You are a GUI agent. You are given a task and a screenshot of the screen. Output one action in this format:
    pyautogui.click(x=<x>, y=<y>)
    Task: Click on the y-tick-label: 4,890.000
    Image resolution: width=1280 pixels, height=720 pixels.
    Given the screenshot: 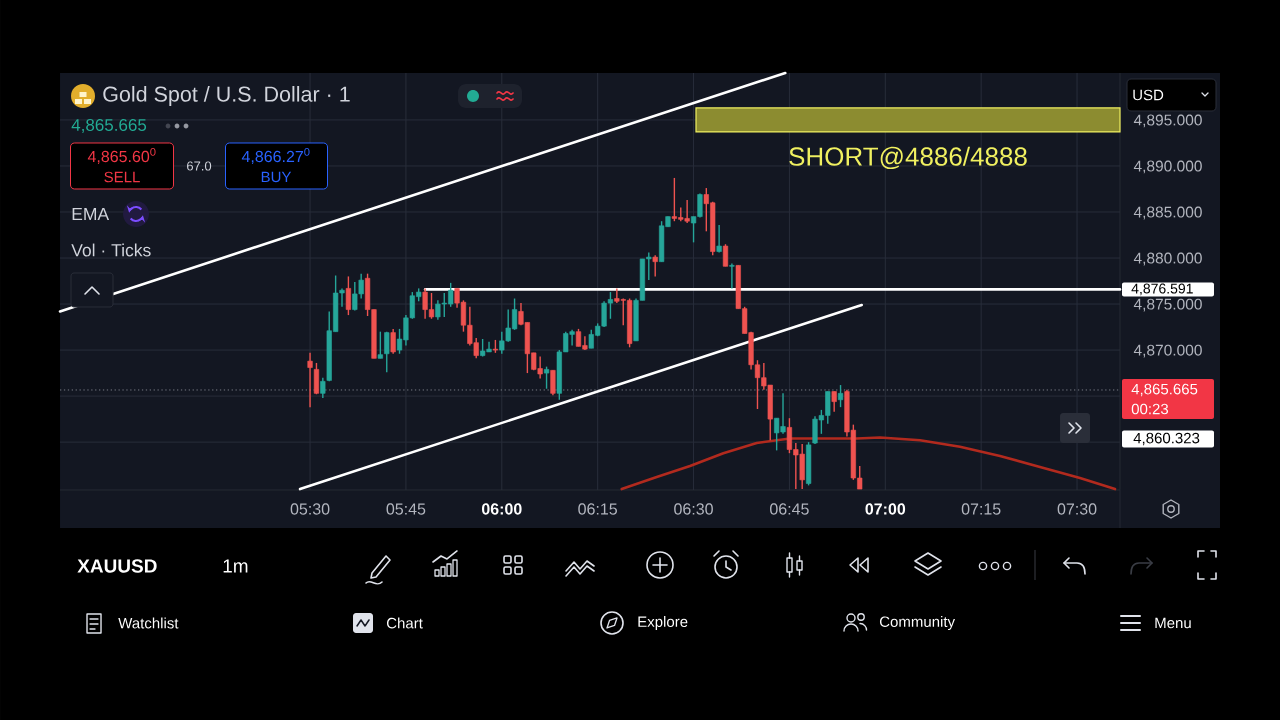 What is the action you would take?
    pyautogui.click(x=1167, y=167)
    